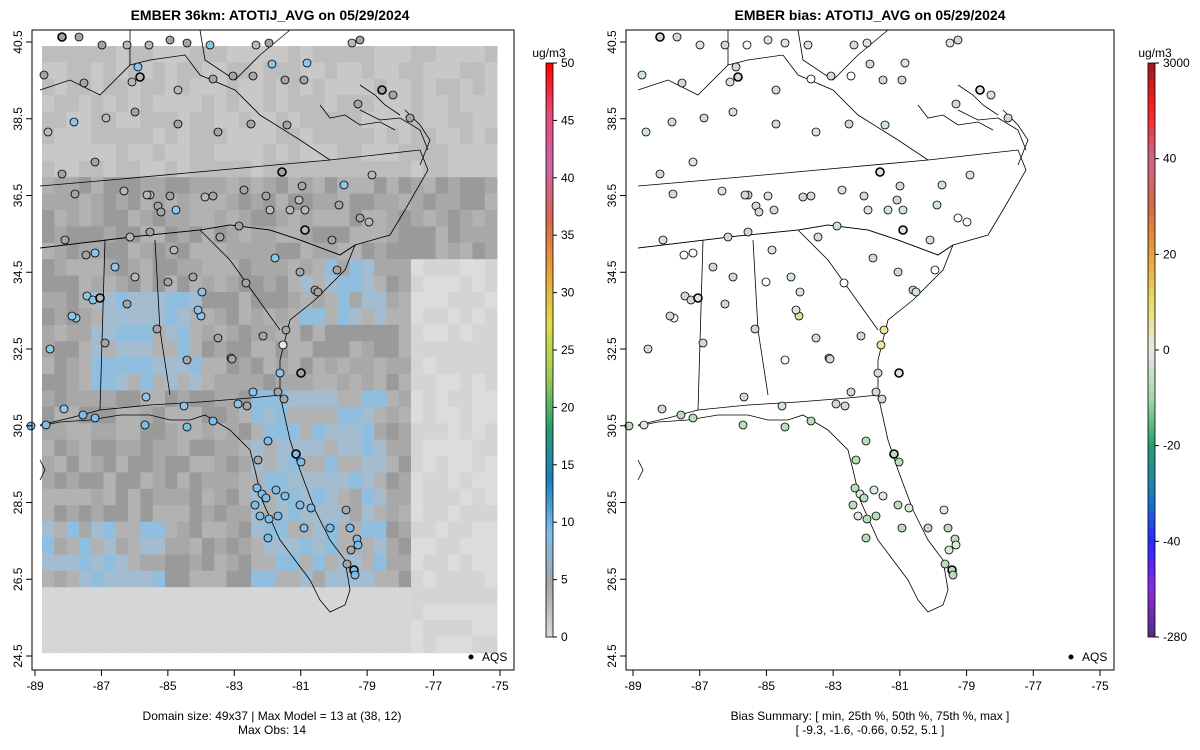 The width and height of the screenshot is (1200, 750). What do you see at coordinates (568, 120) in the screenshot?
I see `colorbar-label: 45` at bounding box center [568, 120].